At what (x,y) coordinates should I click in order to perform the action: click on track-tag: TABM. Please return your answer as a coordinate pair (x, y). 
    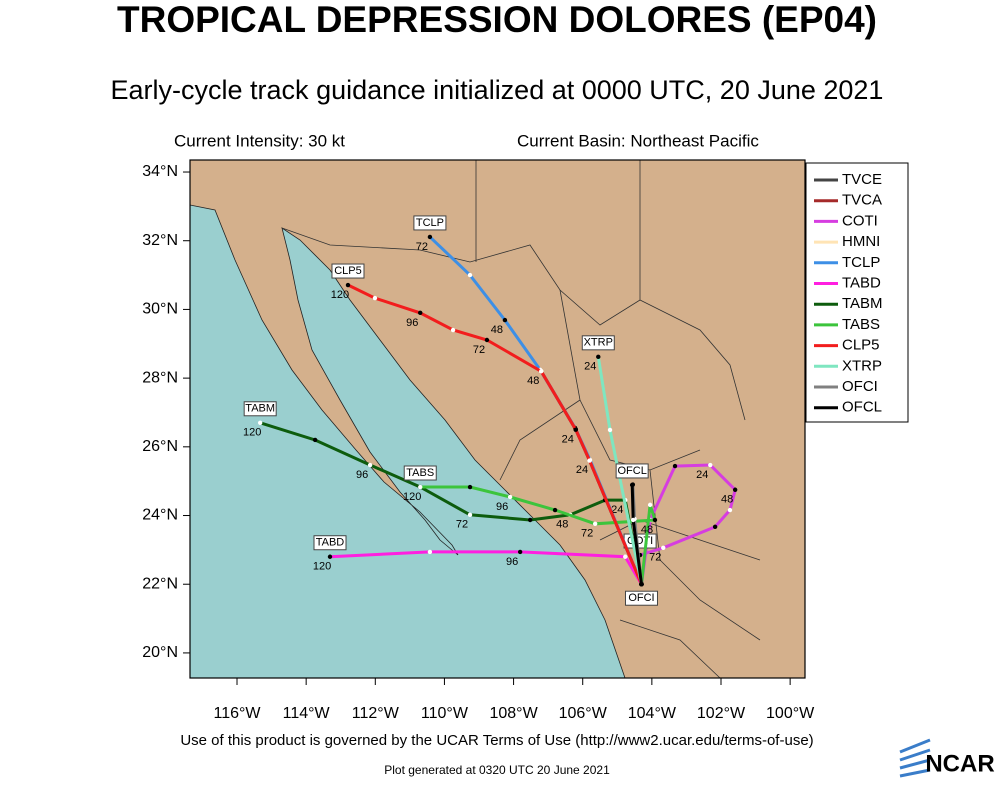
    Looking at the image, I should click on (260, 409).